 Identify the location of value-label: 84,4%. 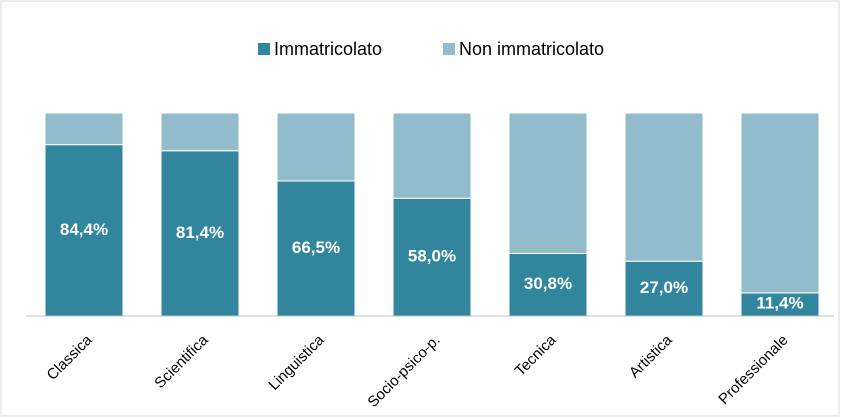
(84, 229).